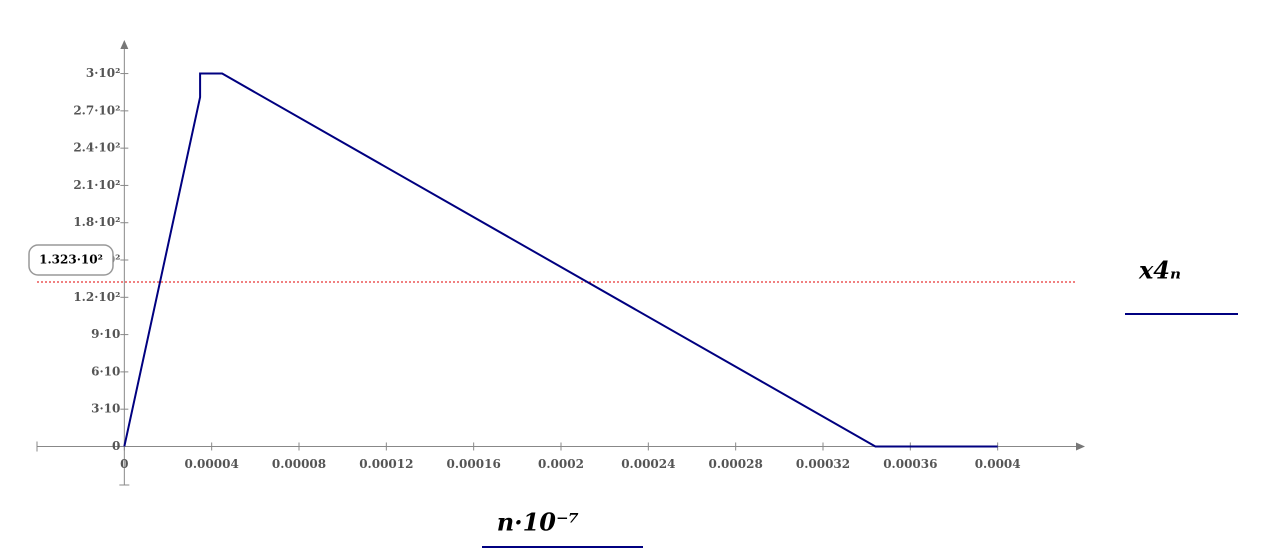 Image resolution: width=1275 pixels, height=558 pixels. I want to click on y-tick-label: 3·10², so click(103, 73).